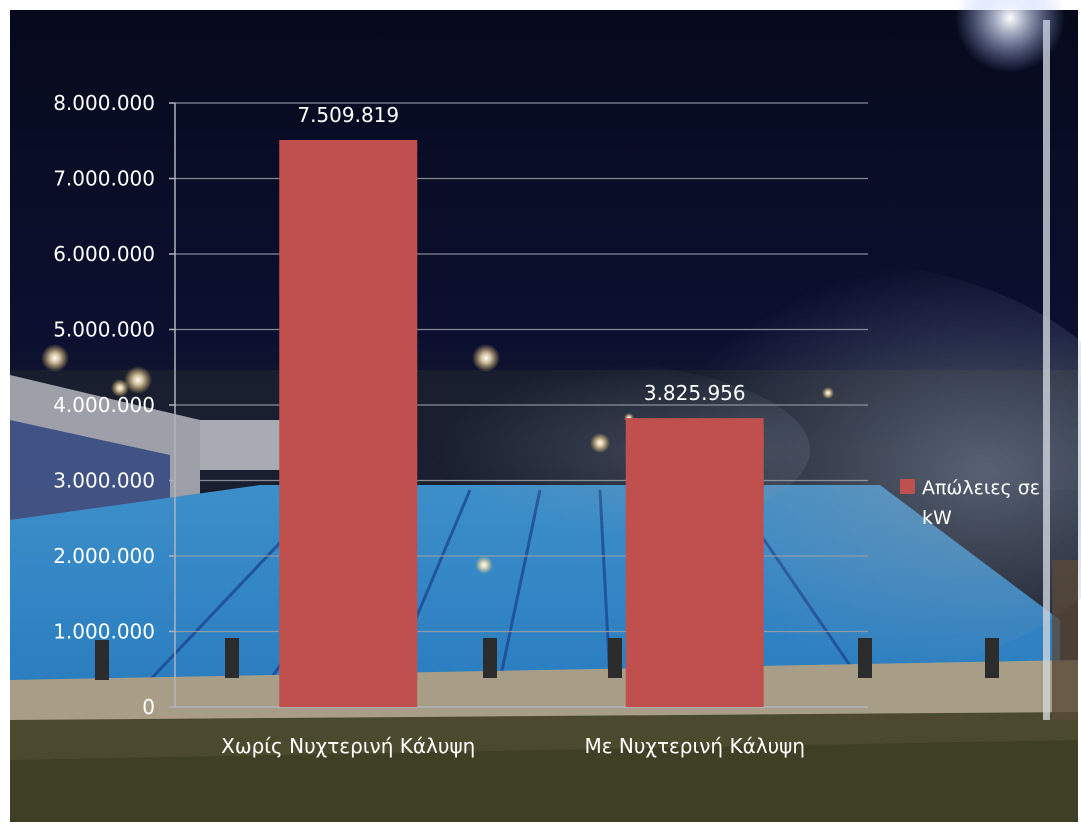 This screenshot has width=1081, height=829. What do you see at coordinates (104, 179) in the screenshot?
I see `y-tick-label: 7.000.000` at bounding box center [104, 179].